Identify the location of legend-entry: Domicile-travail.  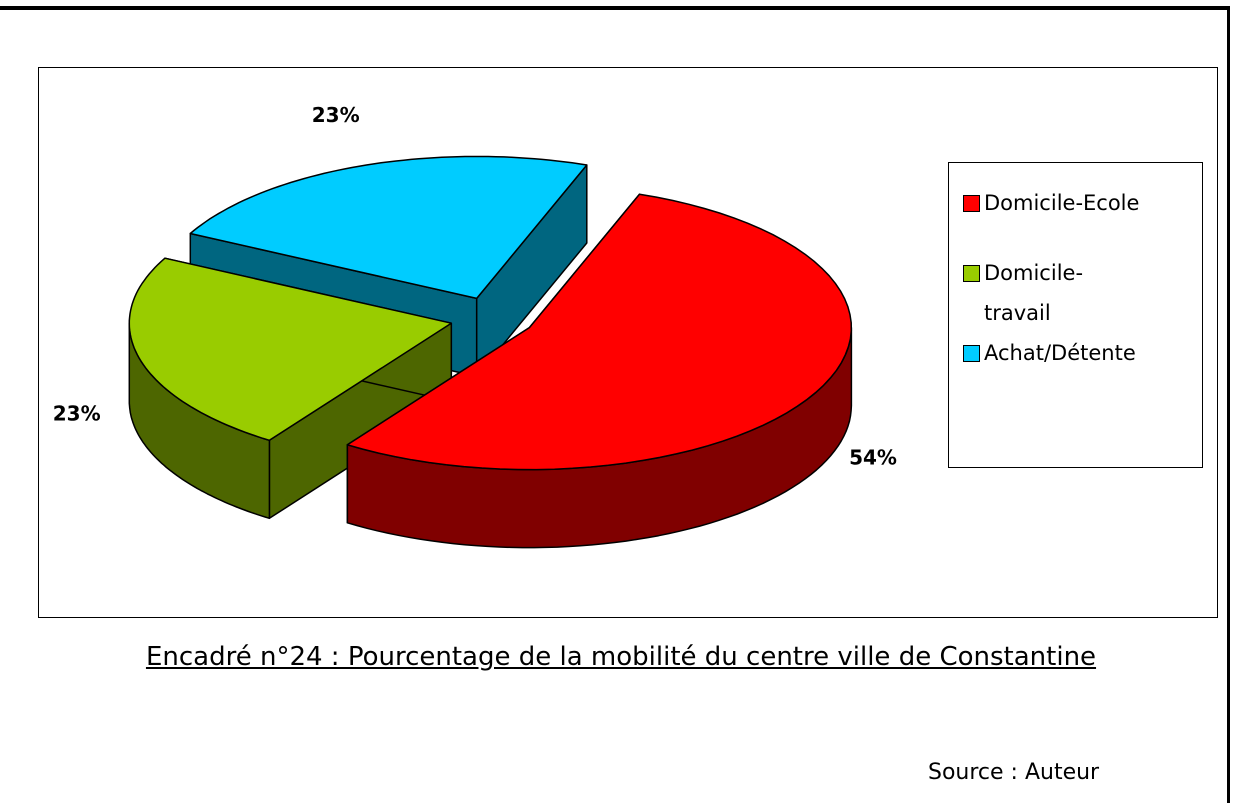
(1078, 293).